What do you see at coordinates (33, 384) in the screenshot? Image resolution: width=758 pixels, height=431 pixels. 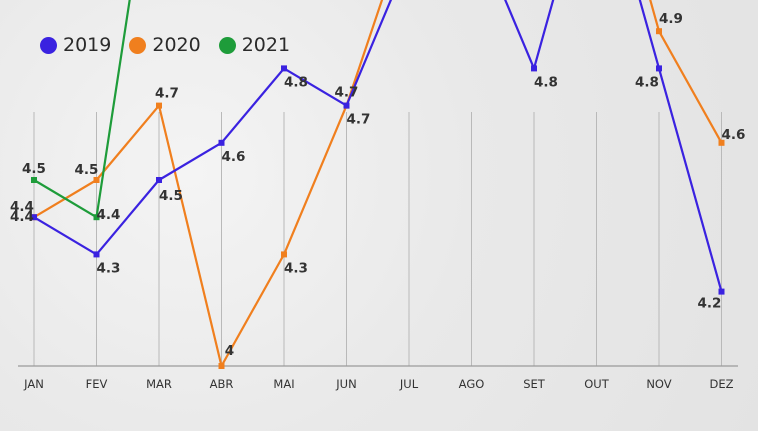 I see `x-tick-label-jan: JAN` at bounding box center [33, 384].